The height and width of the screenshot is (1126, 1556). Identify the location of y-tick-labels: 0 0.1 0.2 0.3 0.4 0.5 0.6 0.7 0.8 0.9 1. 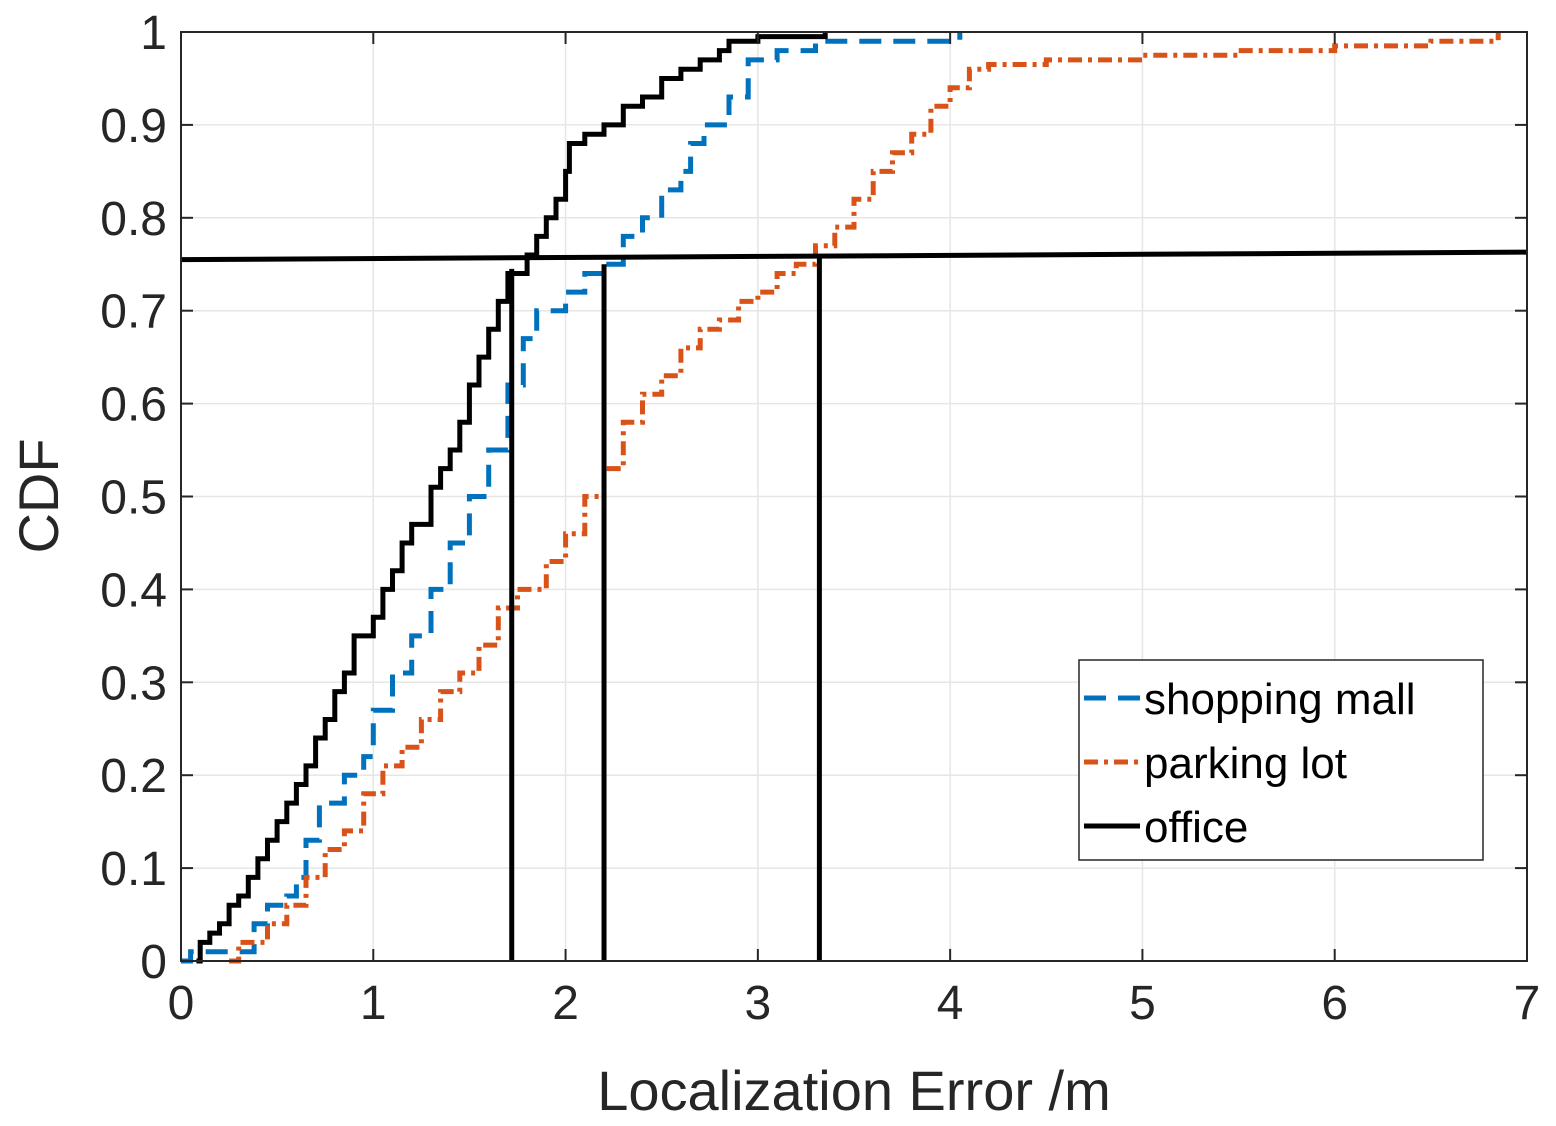
(133, 498).